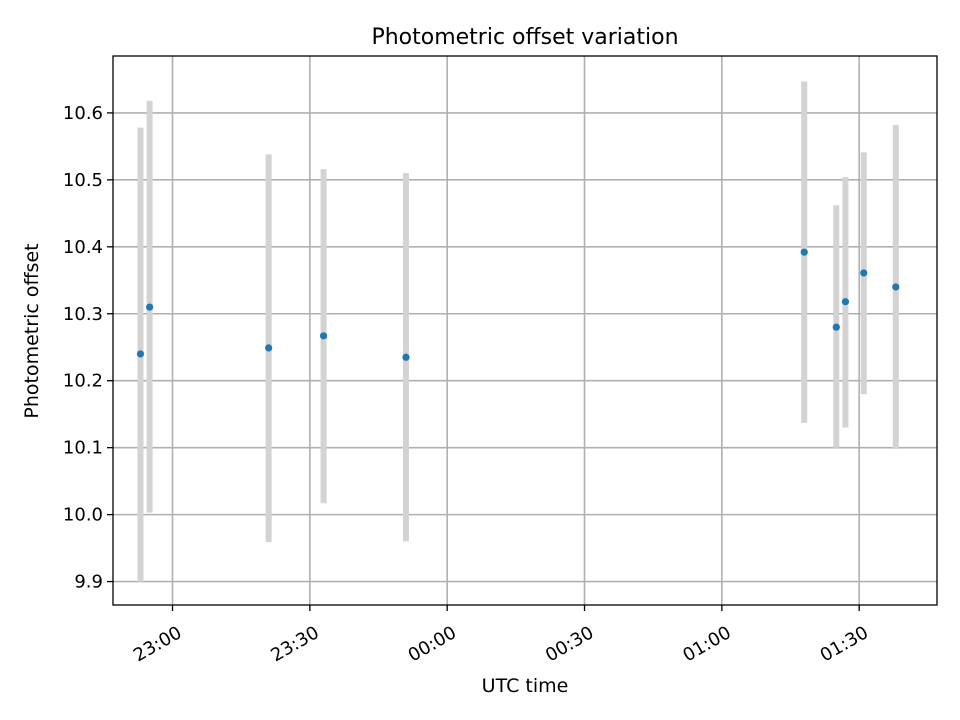  What do you see at coordinates (83, 515) in the screenshot?
I see `y-tick-label: 10.0` at bounding box center [83, 515].